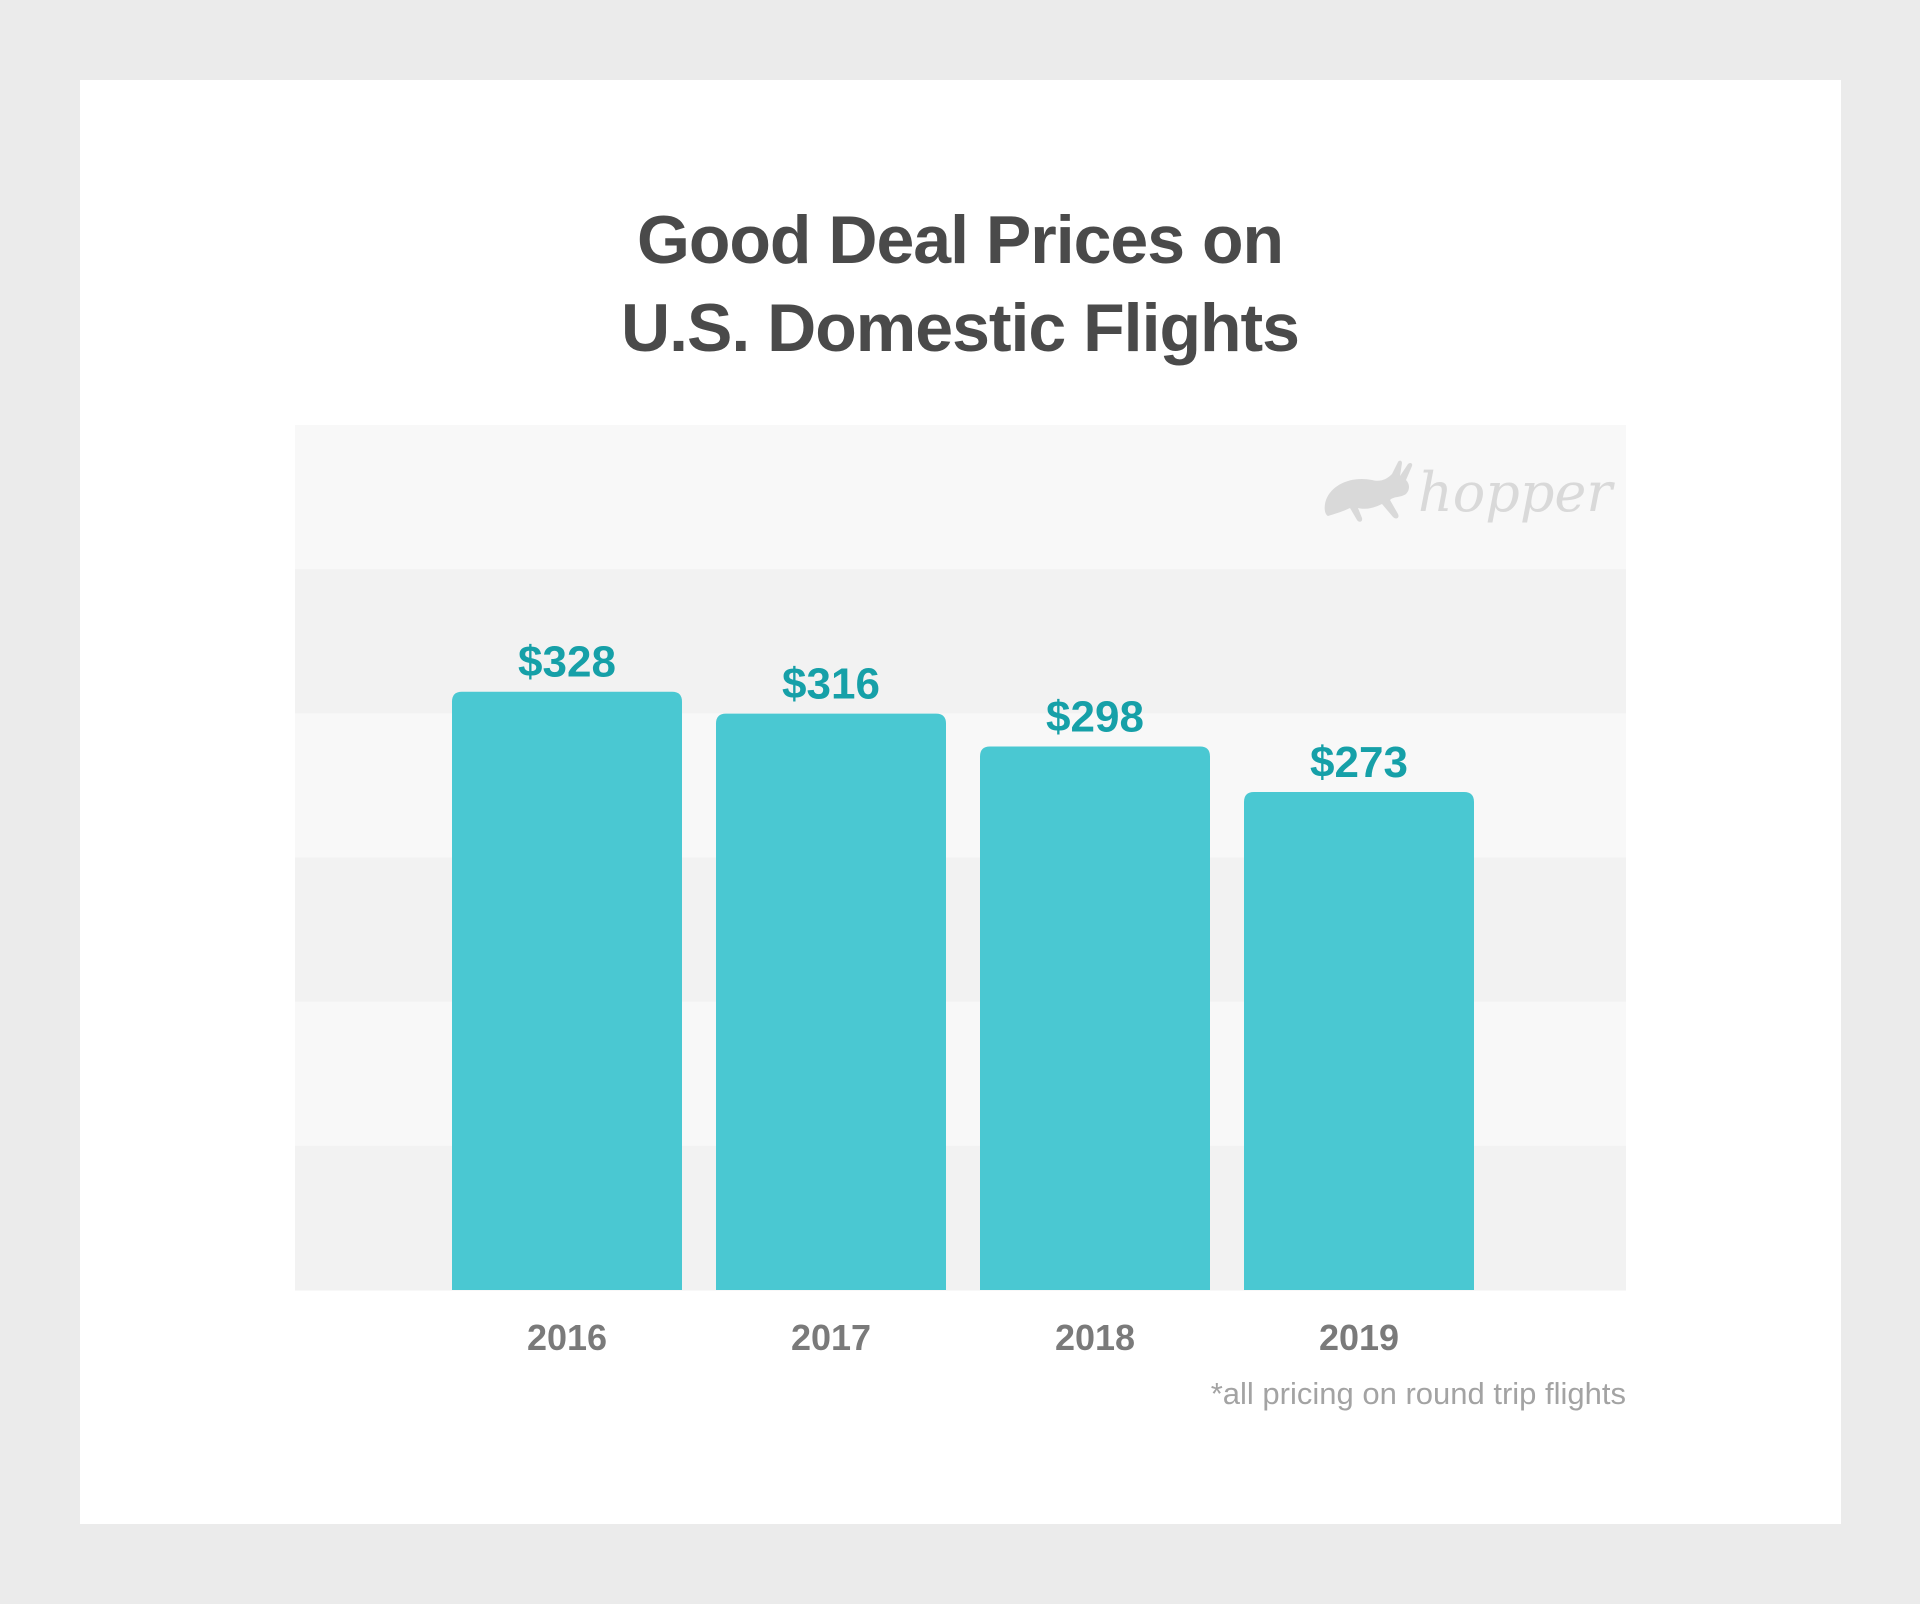 The height and width of the screenshot is (1604, 1920). What do you see at coordinates (1418, 1393) in the screenshot?
I see `footnote: *all pricing on round trip flights` at bounding box center [1418, 1393].